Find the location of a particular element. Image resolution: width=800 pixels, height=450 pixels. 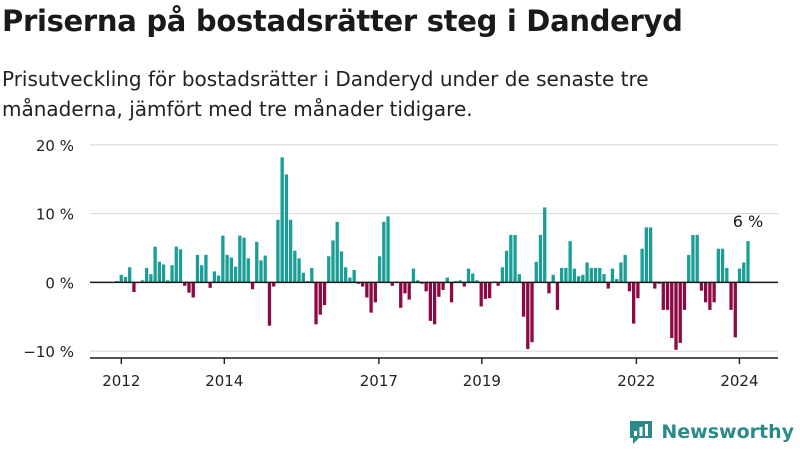

newsworthy-logo-icon is located at coordinates (641, 432).